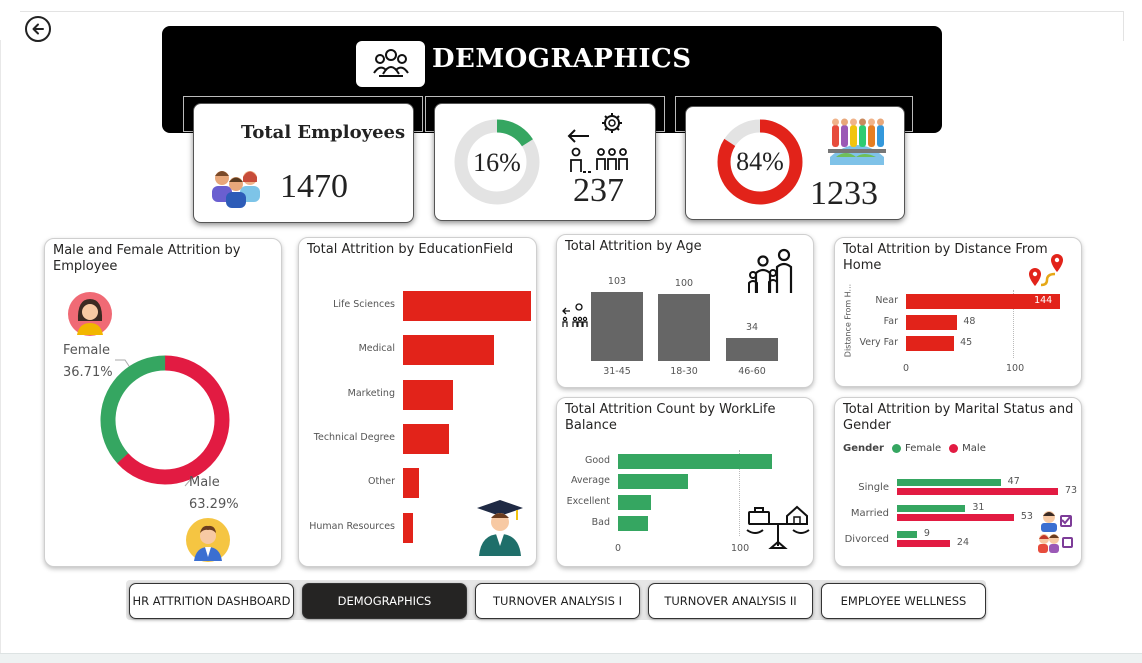  What do you see at coordinates (1043, 300) in the screenshot?
I see `data-label: 144` at bounding box center [1043, 300].